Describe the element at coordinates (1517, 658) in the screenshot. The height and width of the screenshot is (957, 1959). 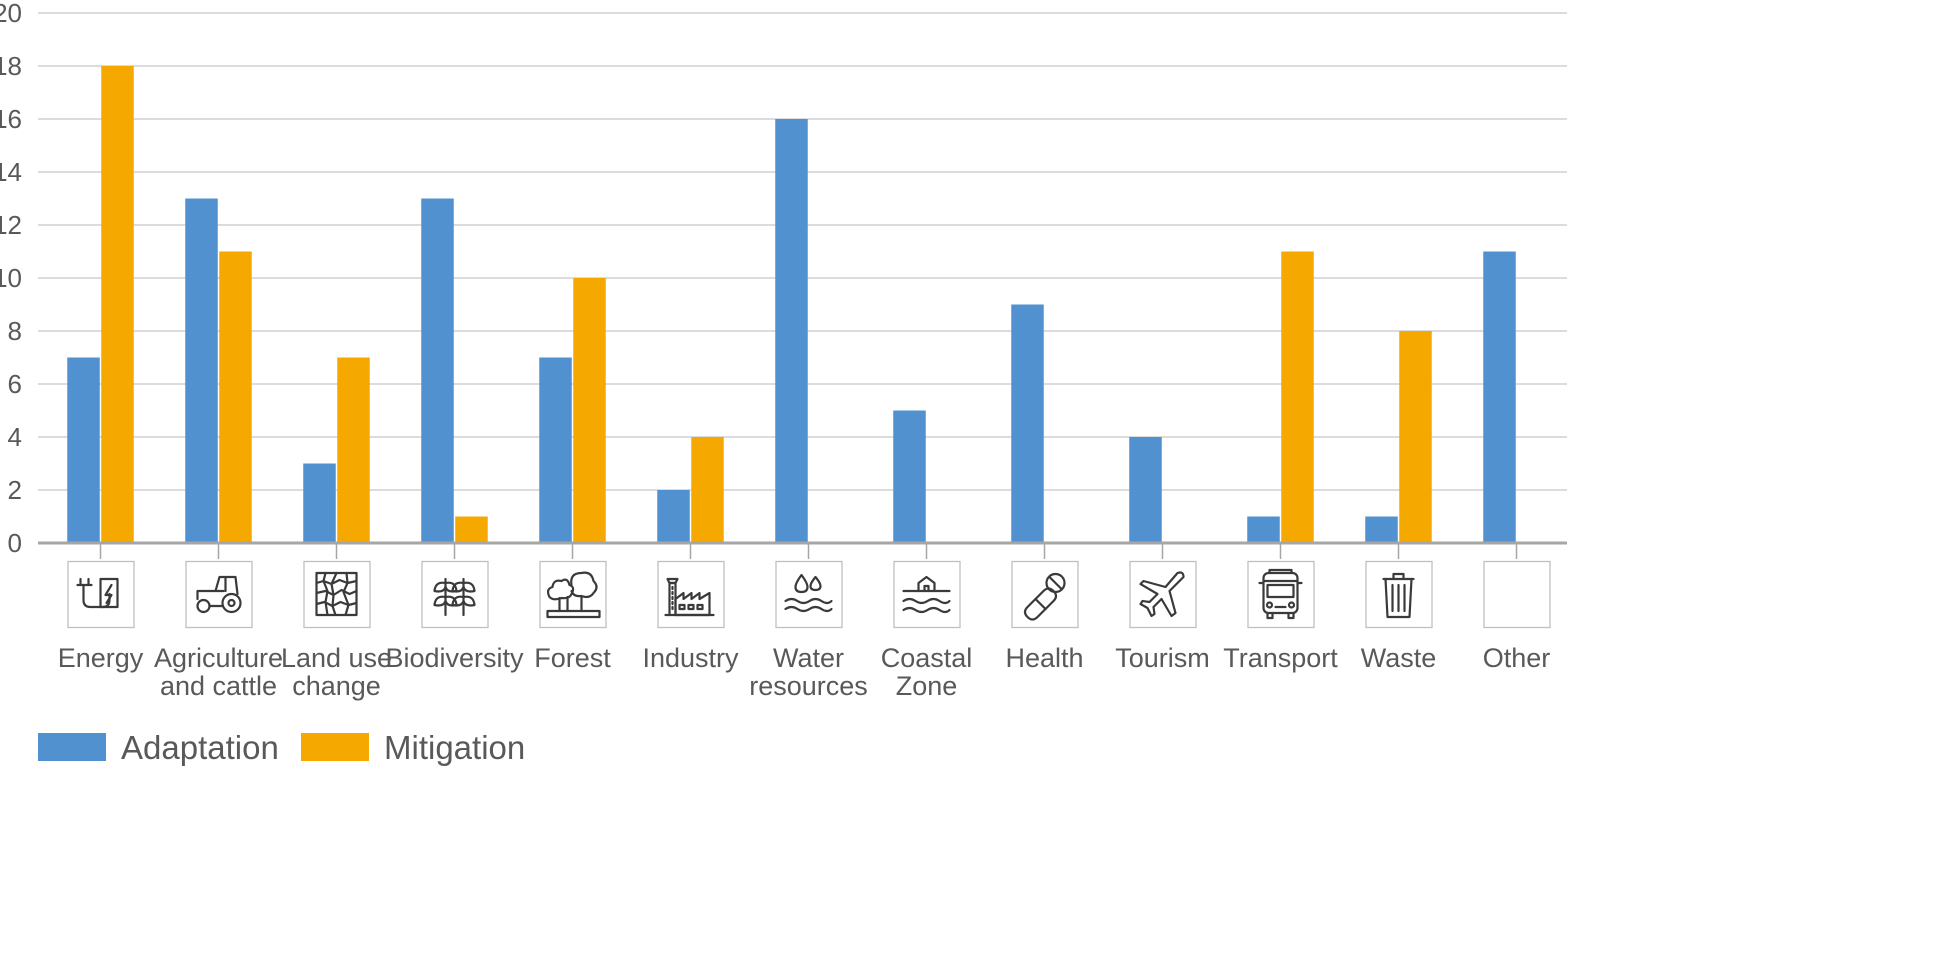
I see `x-tick-label: Other` at that location.